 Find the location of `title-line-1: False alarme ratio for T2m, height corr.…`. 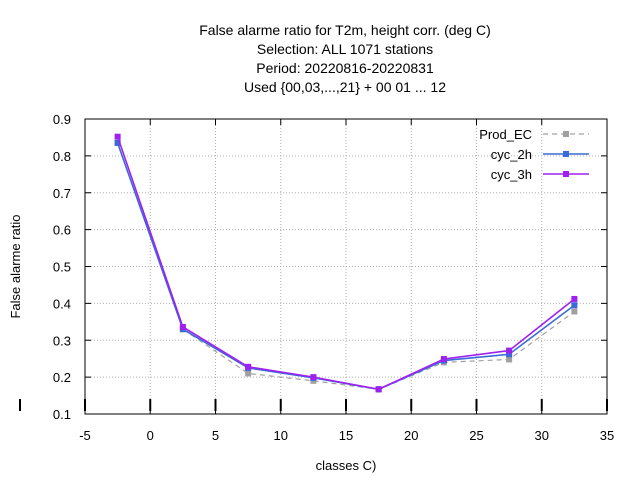

title-line-1: False alarme ratio for T2m, height corr.… is located at coordinates (345, 30).